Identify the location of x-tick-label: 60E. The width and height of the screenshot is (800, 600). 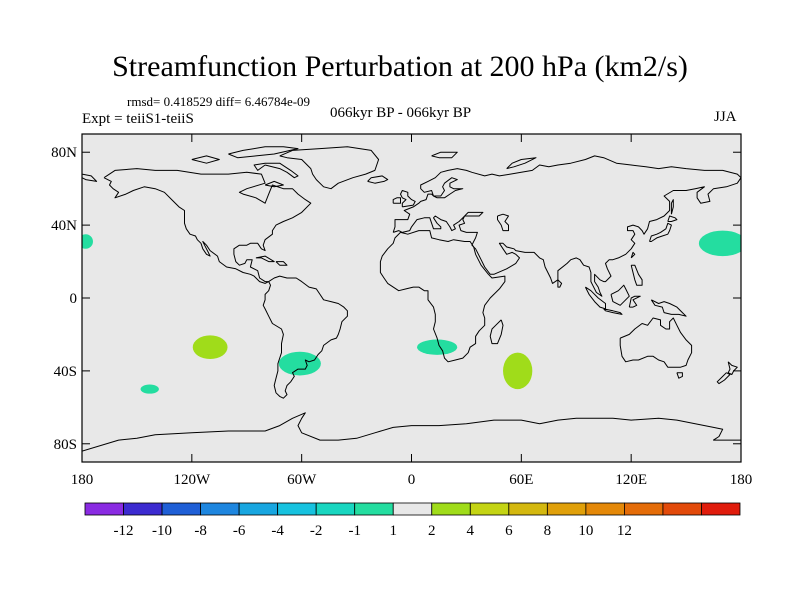
(521, 480).